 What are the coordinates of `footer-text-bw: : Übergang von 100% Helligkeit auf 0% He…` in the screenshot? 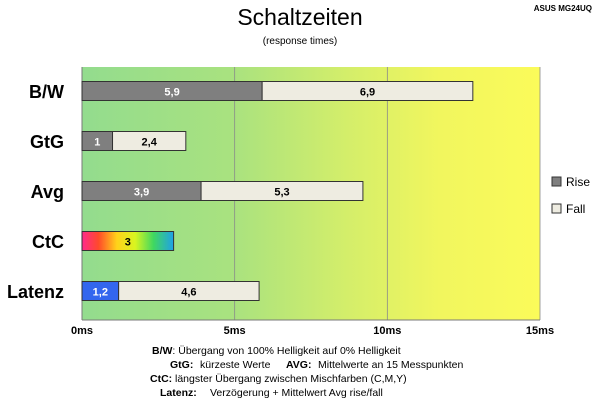 It's located at (286, 351).